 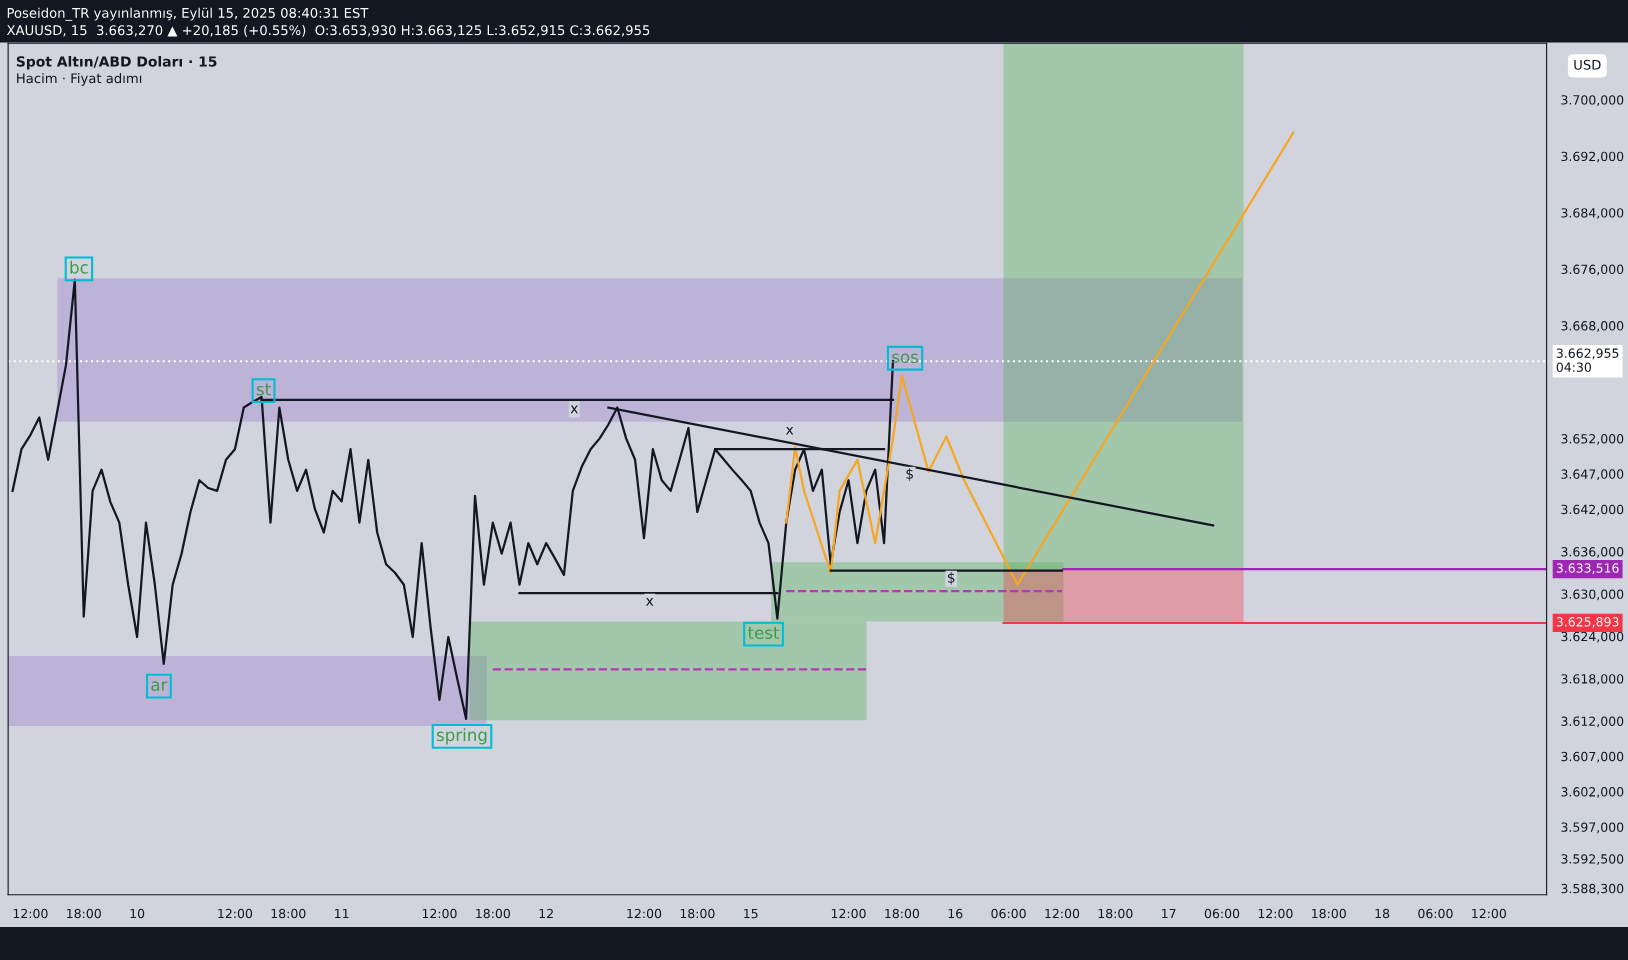 What do you see at coordinates (1592, 326) in the screenshot?
I see `y-tick-label: 3.668,000` at bounding box center [1592, 326].